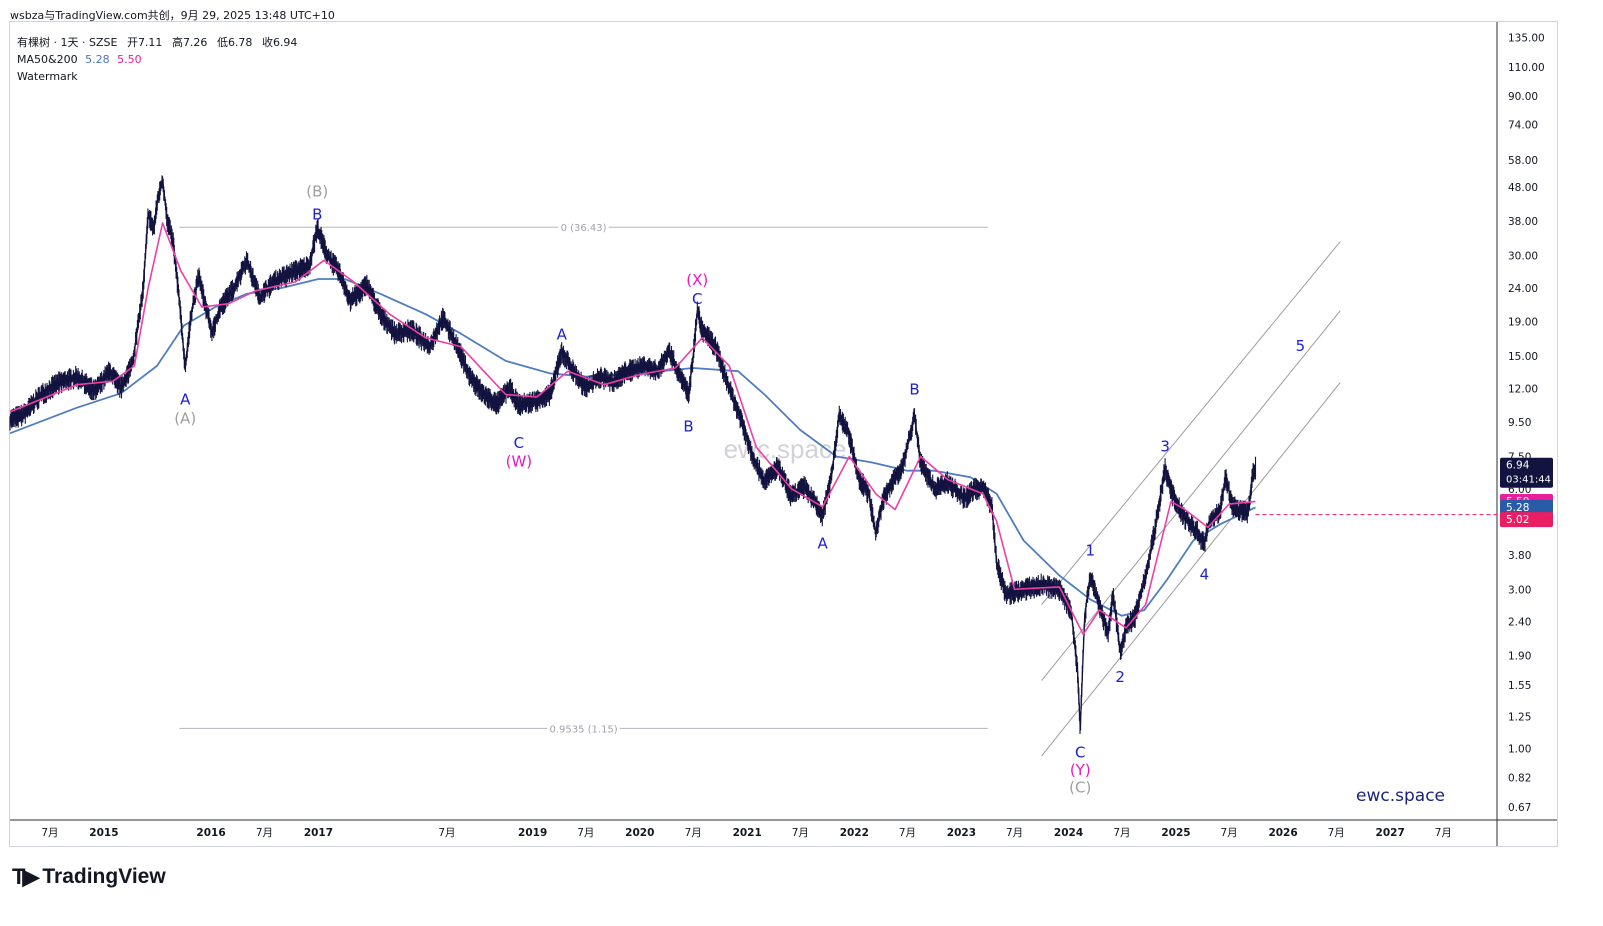 Image resolution: width=1603 pixels, height=926 pixels. I want to click on high-label: 高, so click(177, 42).